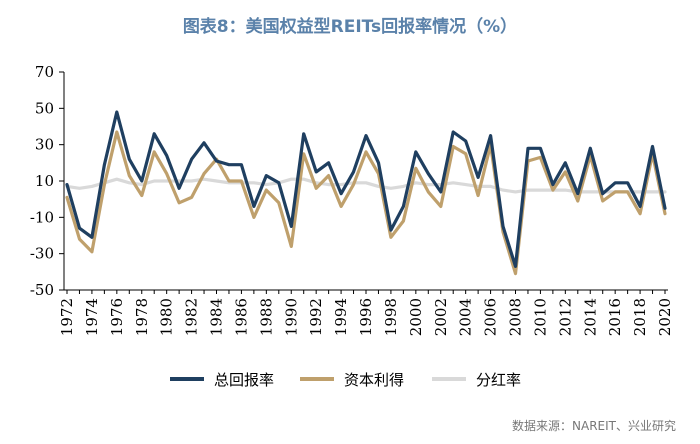  Describe the element at coordinates (44, 72) in the screenshot. I see `y-tick-label: 70` at that location.